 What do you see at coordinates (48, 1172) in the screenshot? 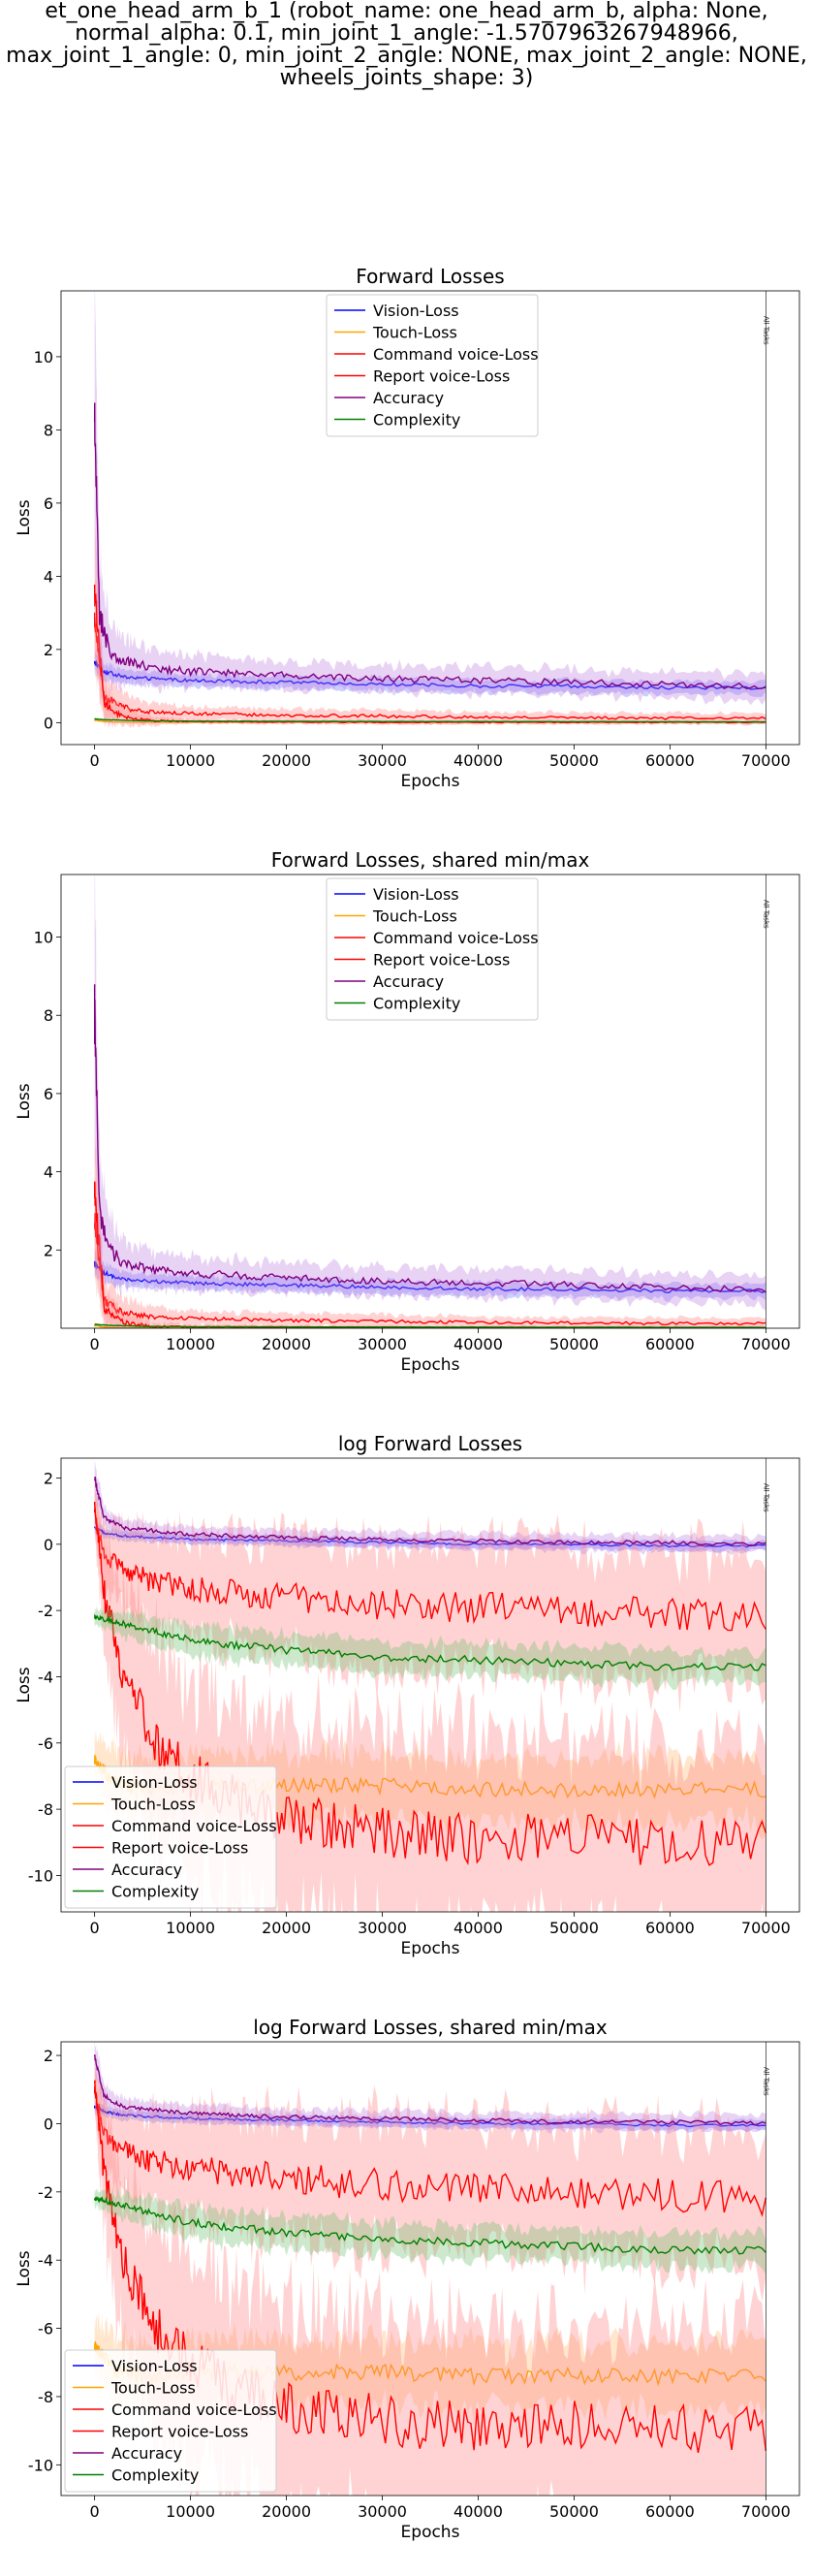
I see `y-tick-label: 4` at bounding box center [48, 1172].